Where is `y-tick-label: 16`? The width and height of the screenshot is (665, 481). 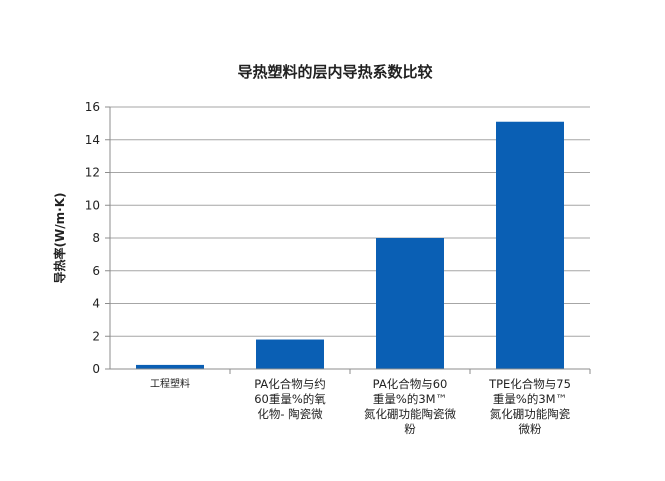 y-tick-label: 16 is located at coordinates (92, 107).